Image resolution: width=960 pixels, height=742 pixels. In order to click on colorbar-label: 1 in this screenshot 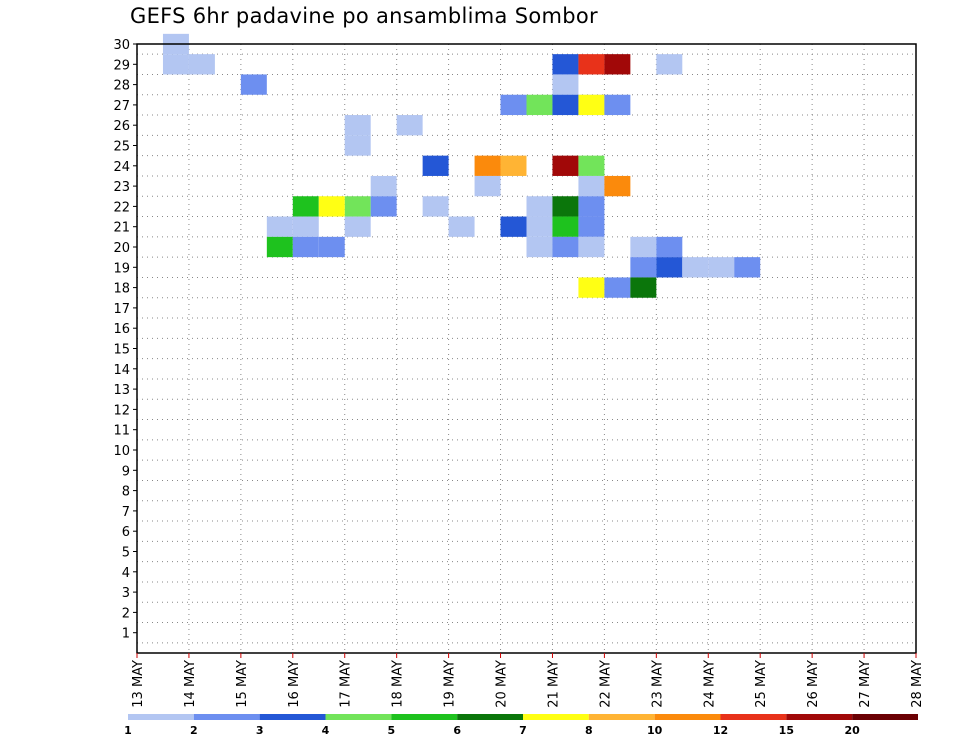, I will do `click(128, 730)`.